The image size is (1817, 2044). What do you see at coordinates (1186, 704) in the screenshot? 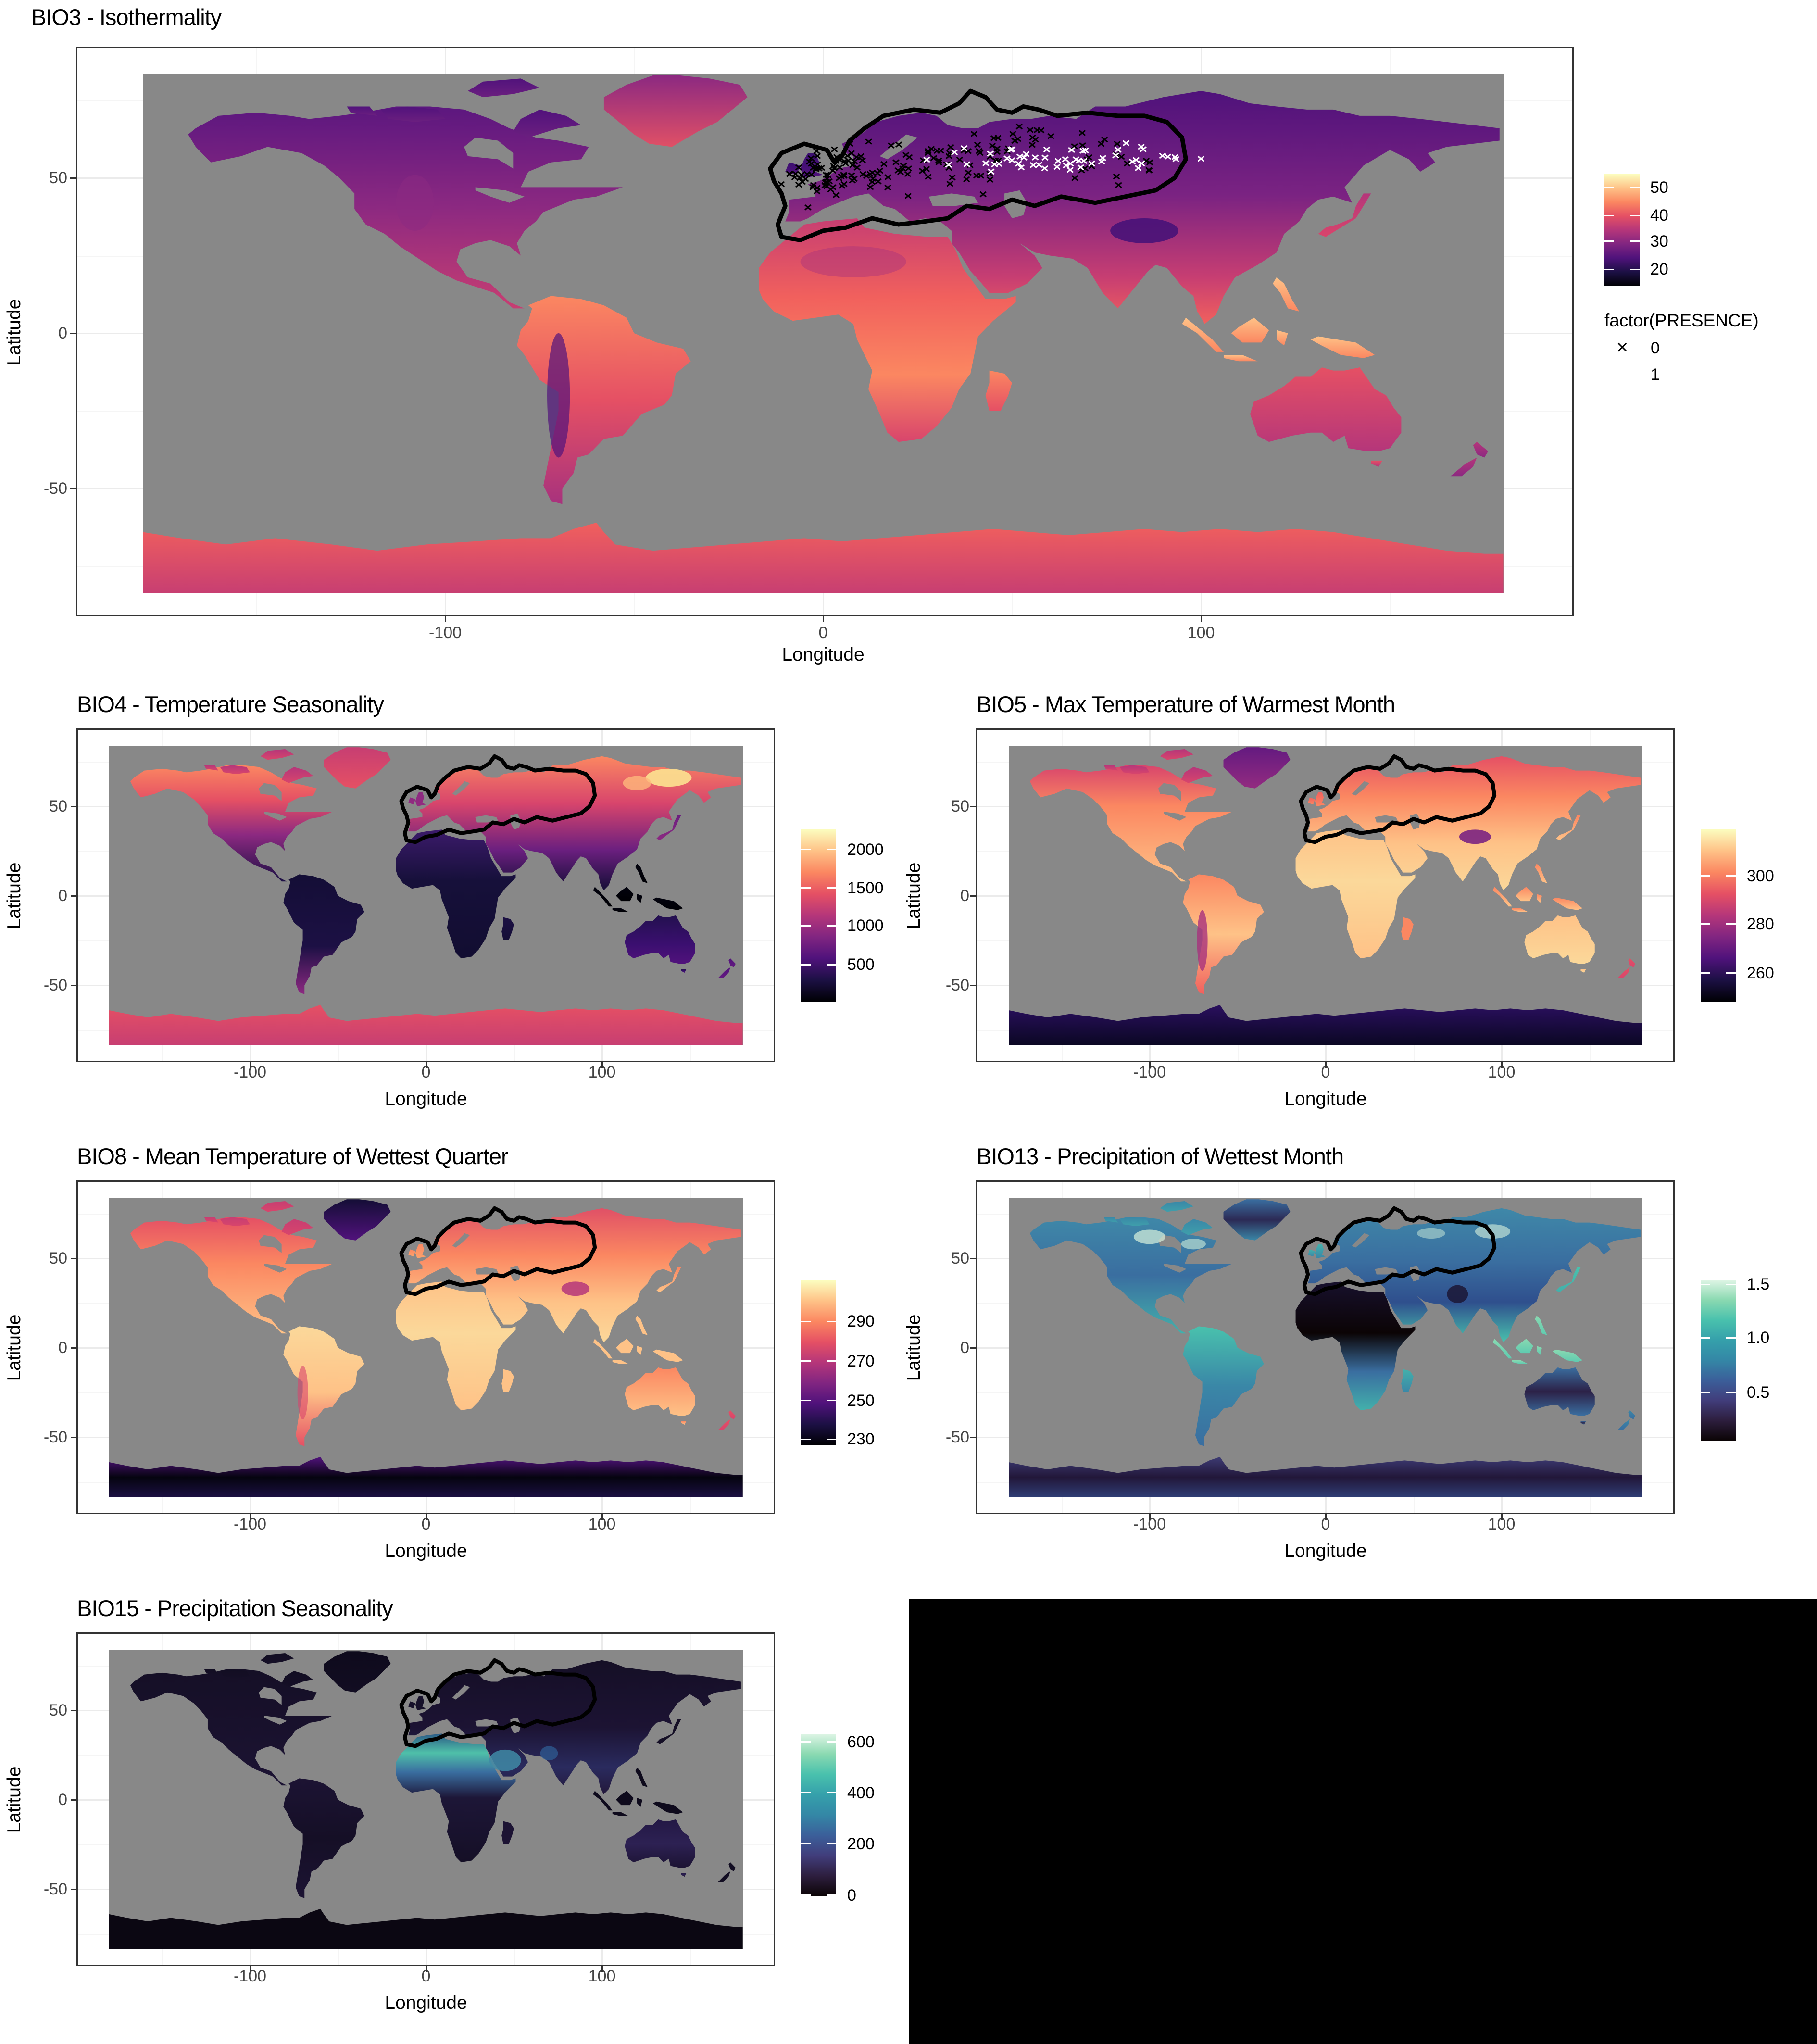
I see `plot-title: BIO5 - Max Temperature of Warmest Month` at bounding box center [1186, 704].